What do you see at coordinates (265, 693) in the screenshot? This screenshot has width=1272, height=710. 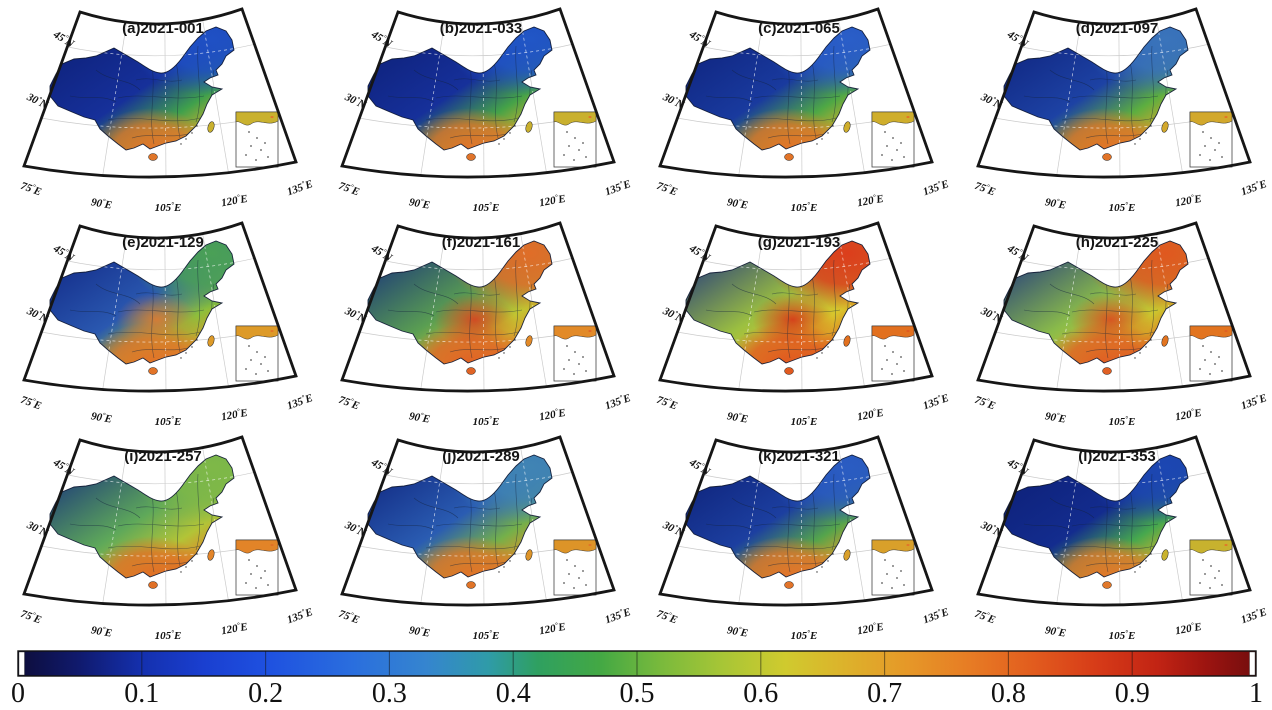 I see `colorbar-tick-label: 0.2` at bounding box center [265, 693].